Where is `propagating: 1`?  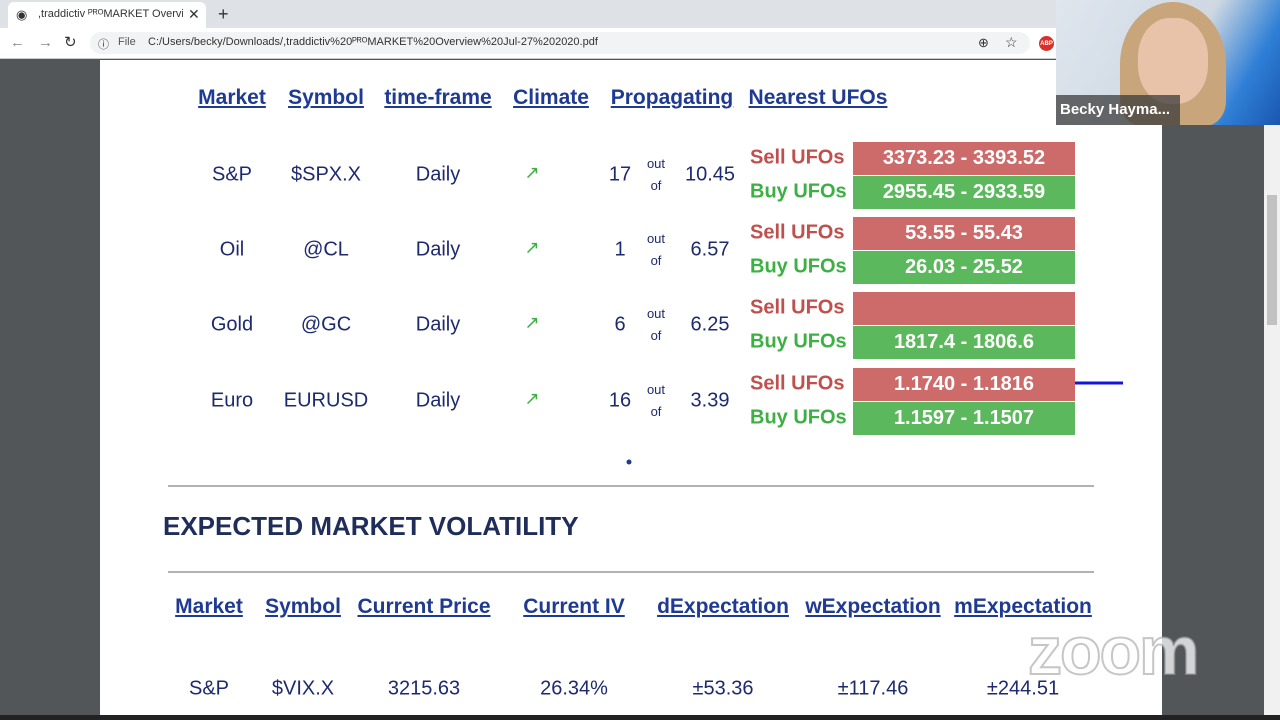
propagating: 1 is located at coordinates (620, 249).